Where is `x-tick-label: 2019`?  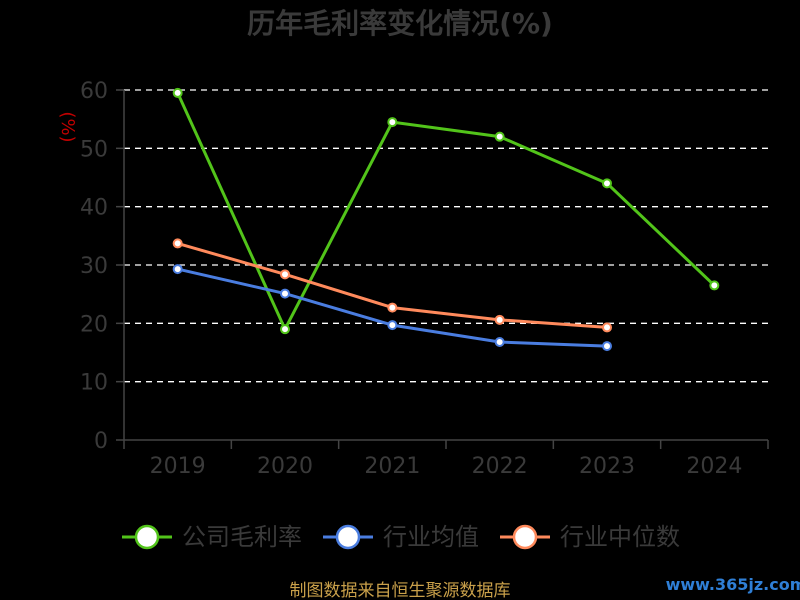 x-tick-label: 2019 is located at coordinates (178, 466).